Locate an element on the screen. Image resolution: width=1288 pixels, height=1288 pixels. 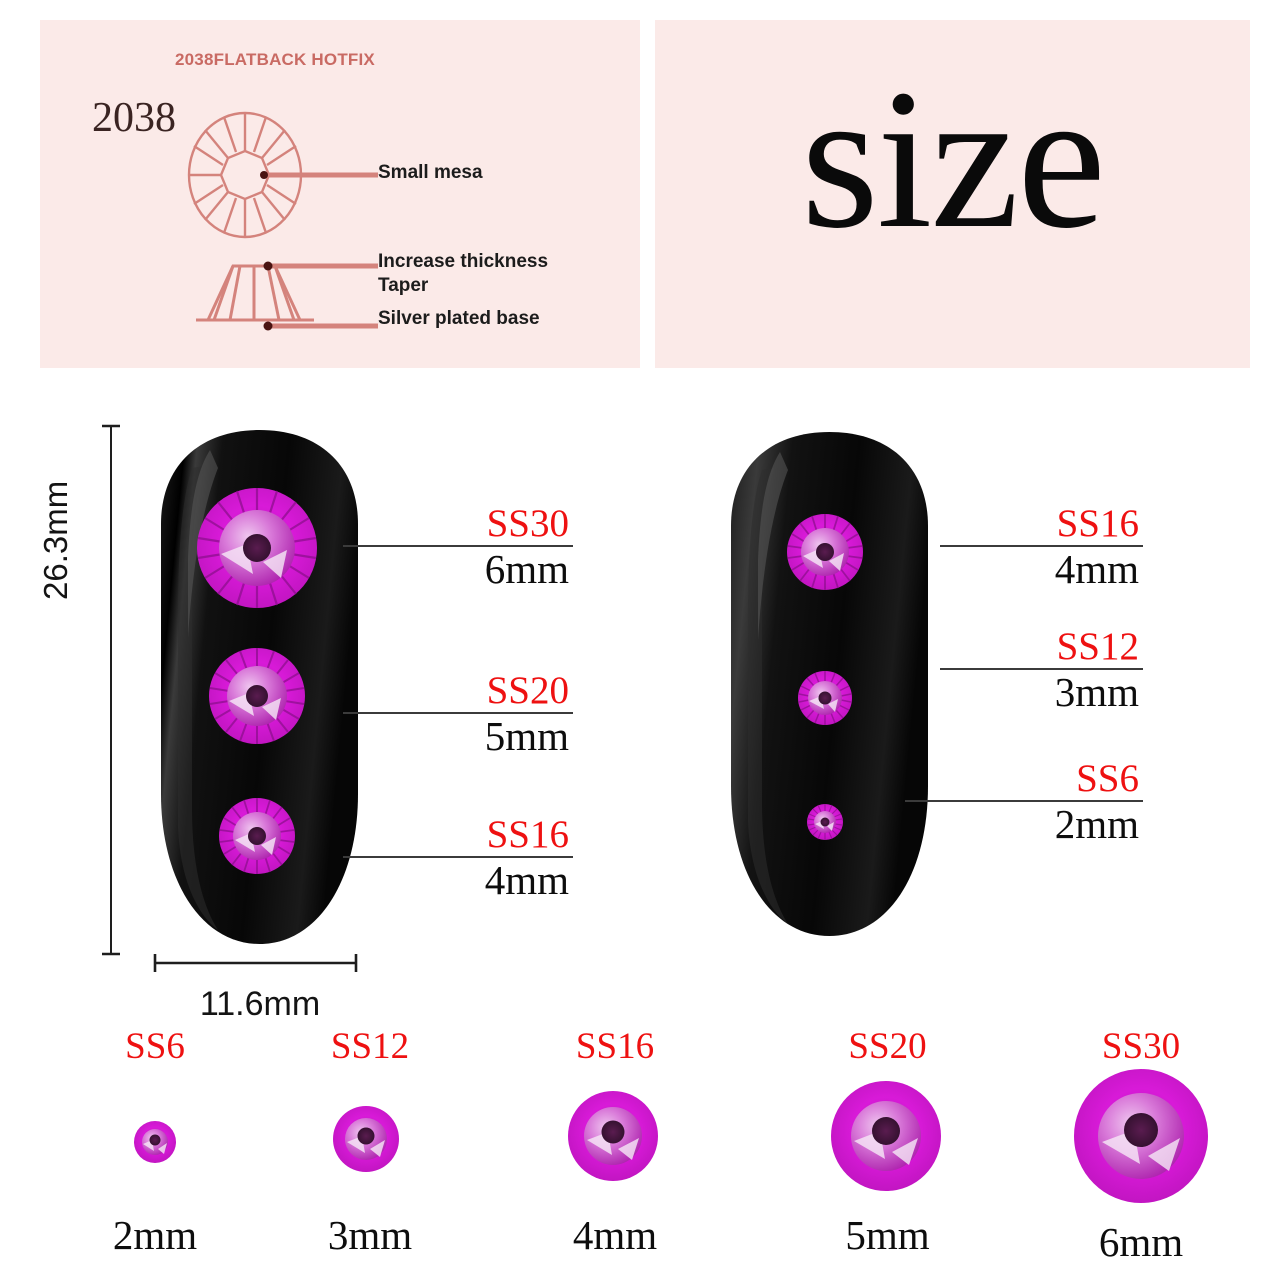
size-heading-panel is located at coordinates (952, 194).